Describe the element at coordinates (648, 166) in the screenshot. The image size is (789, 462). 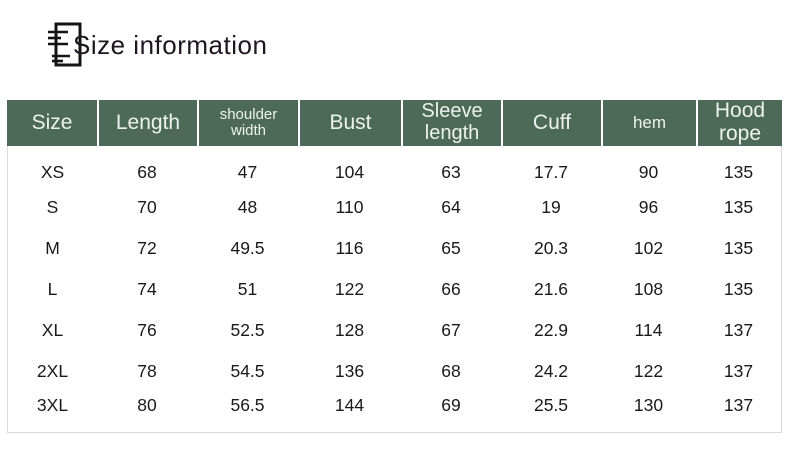
I see `table-cell: 90` at that location.